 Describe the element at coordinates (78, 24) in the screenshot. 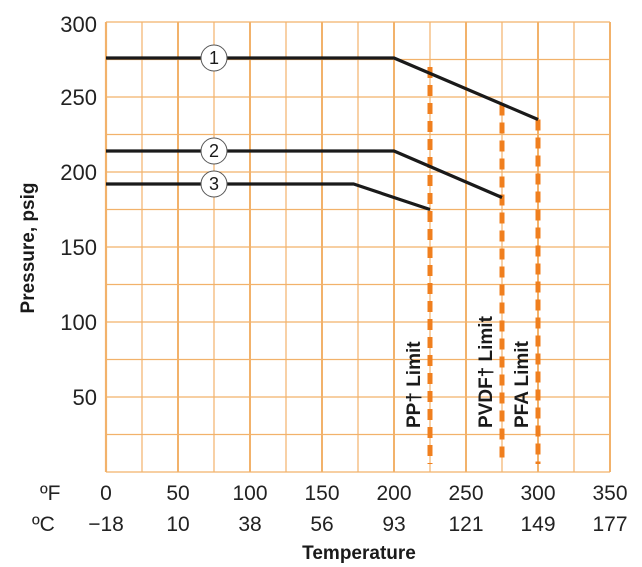

I see `y-tick-label-300: 300` at that location.